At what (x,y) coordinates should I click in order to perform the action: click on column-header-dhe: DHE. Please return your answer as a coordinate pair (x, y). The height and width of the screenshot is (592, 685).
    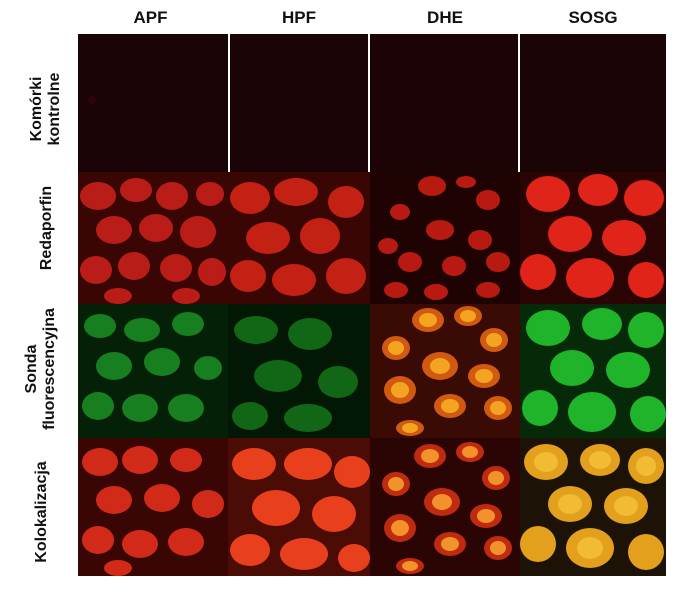
    Looking at the image, I should click on (445, 17).